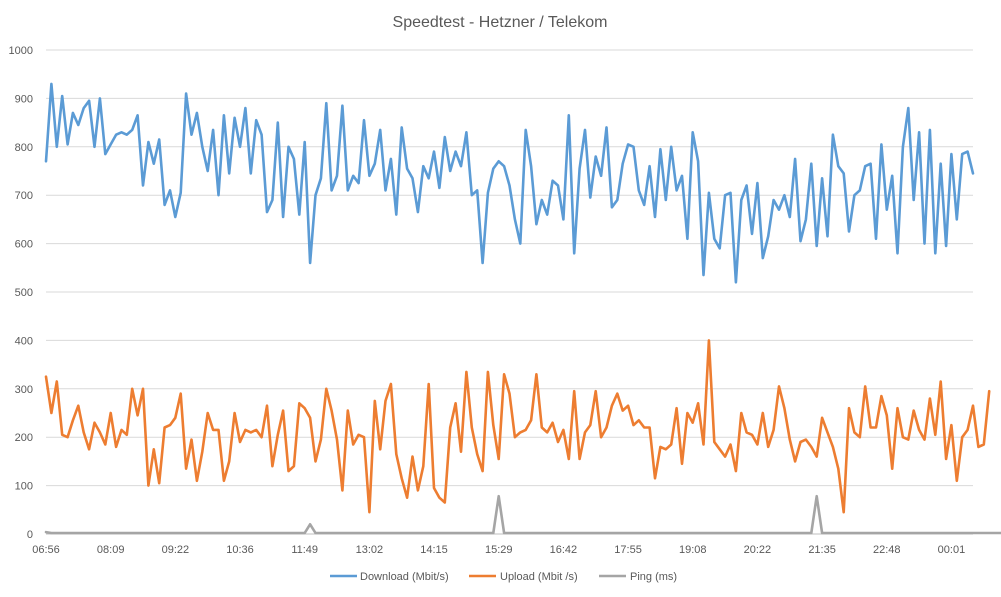 Image resolution: width=1001 pixels, height=597 pixels. What do you see at coordinates (240, 550) in the screenshot?
I see `x-tick-label: 10:36` at bounding box center [240, 550].